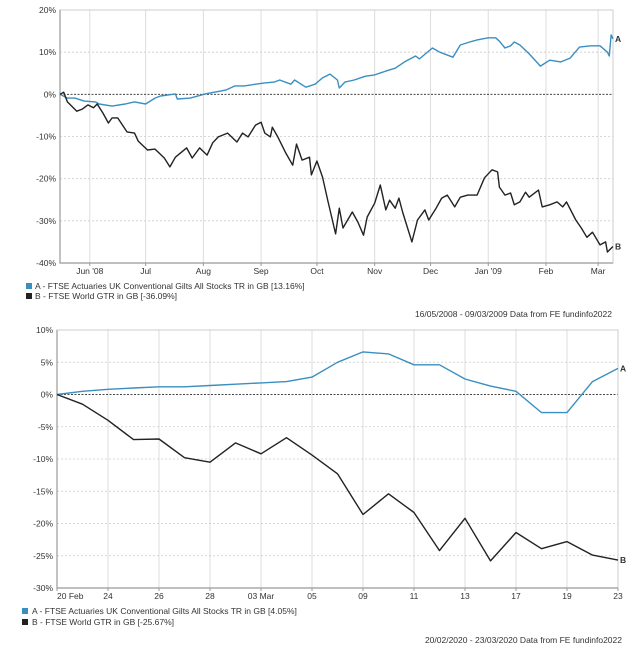  Describe the element at coordinates (465, 596) in the screenshot. I see `x-tick-label: 13` at that location.